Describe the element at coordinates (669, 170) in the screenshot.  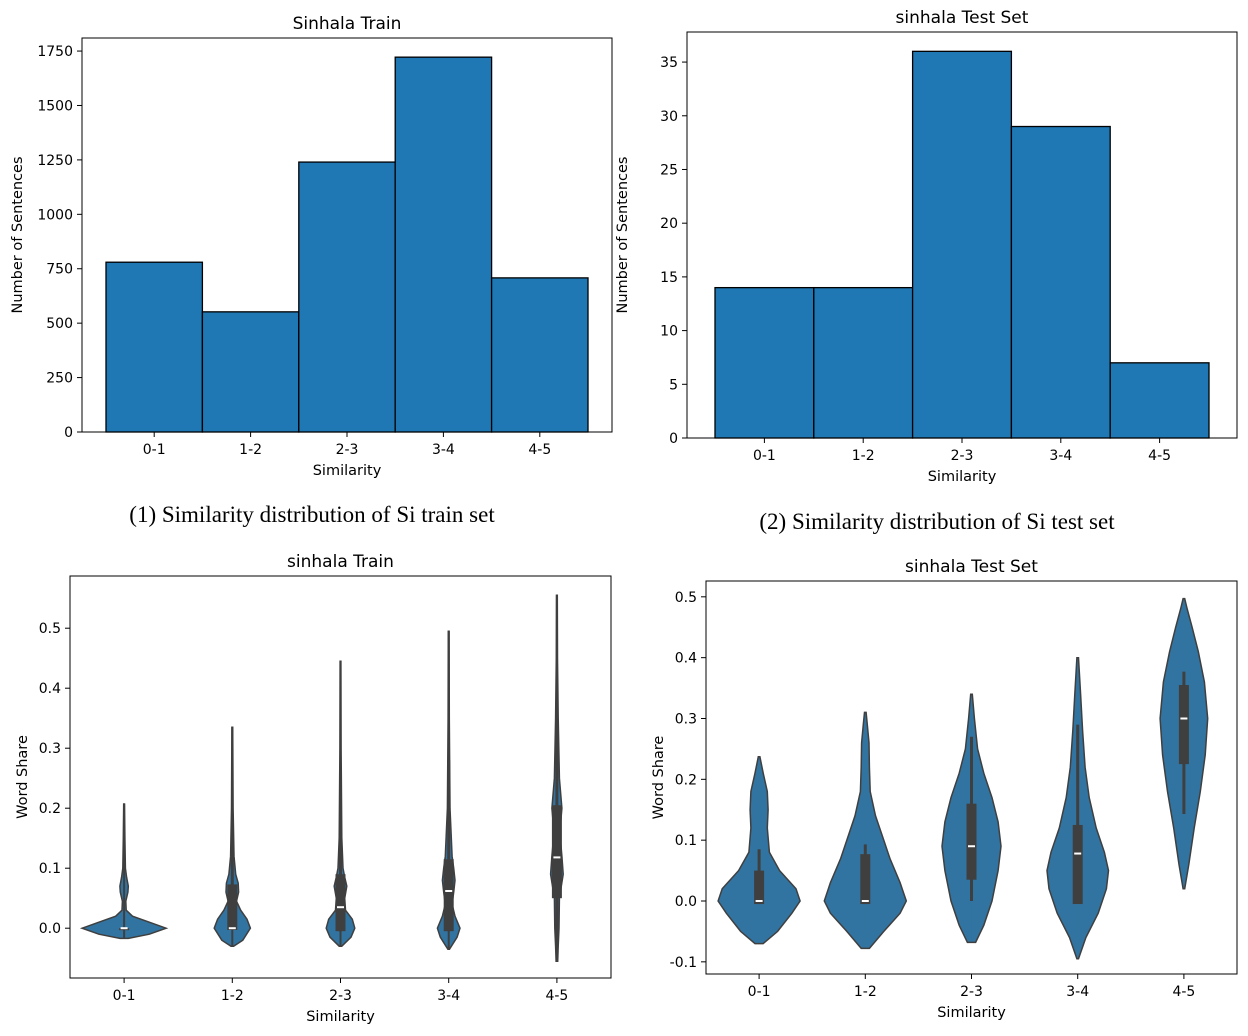
I see `y-tick-label: 25` at that location.